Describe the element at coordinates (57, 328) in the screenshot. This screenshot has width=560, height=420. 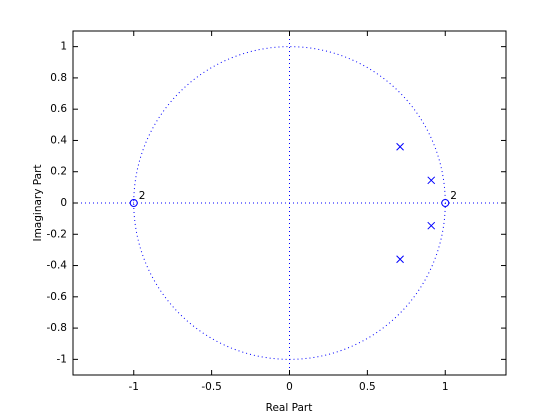
I see `y-tick-label: -0.8` at that location.